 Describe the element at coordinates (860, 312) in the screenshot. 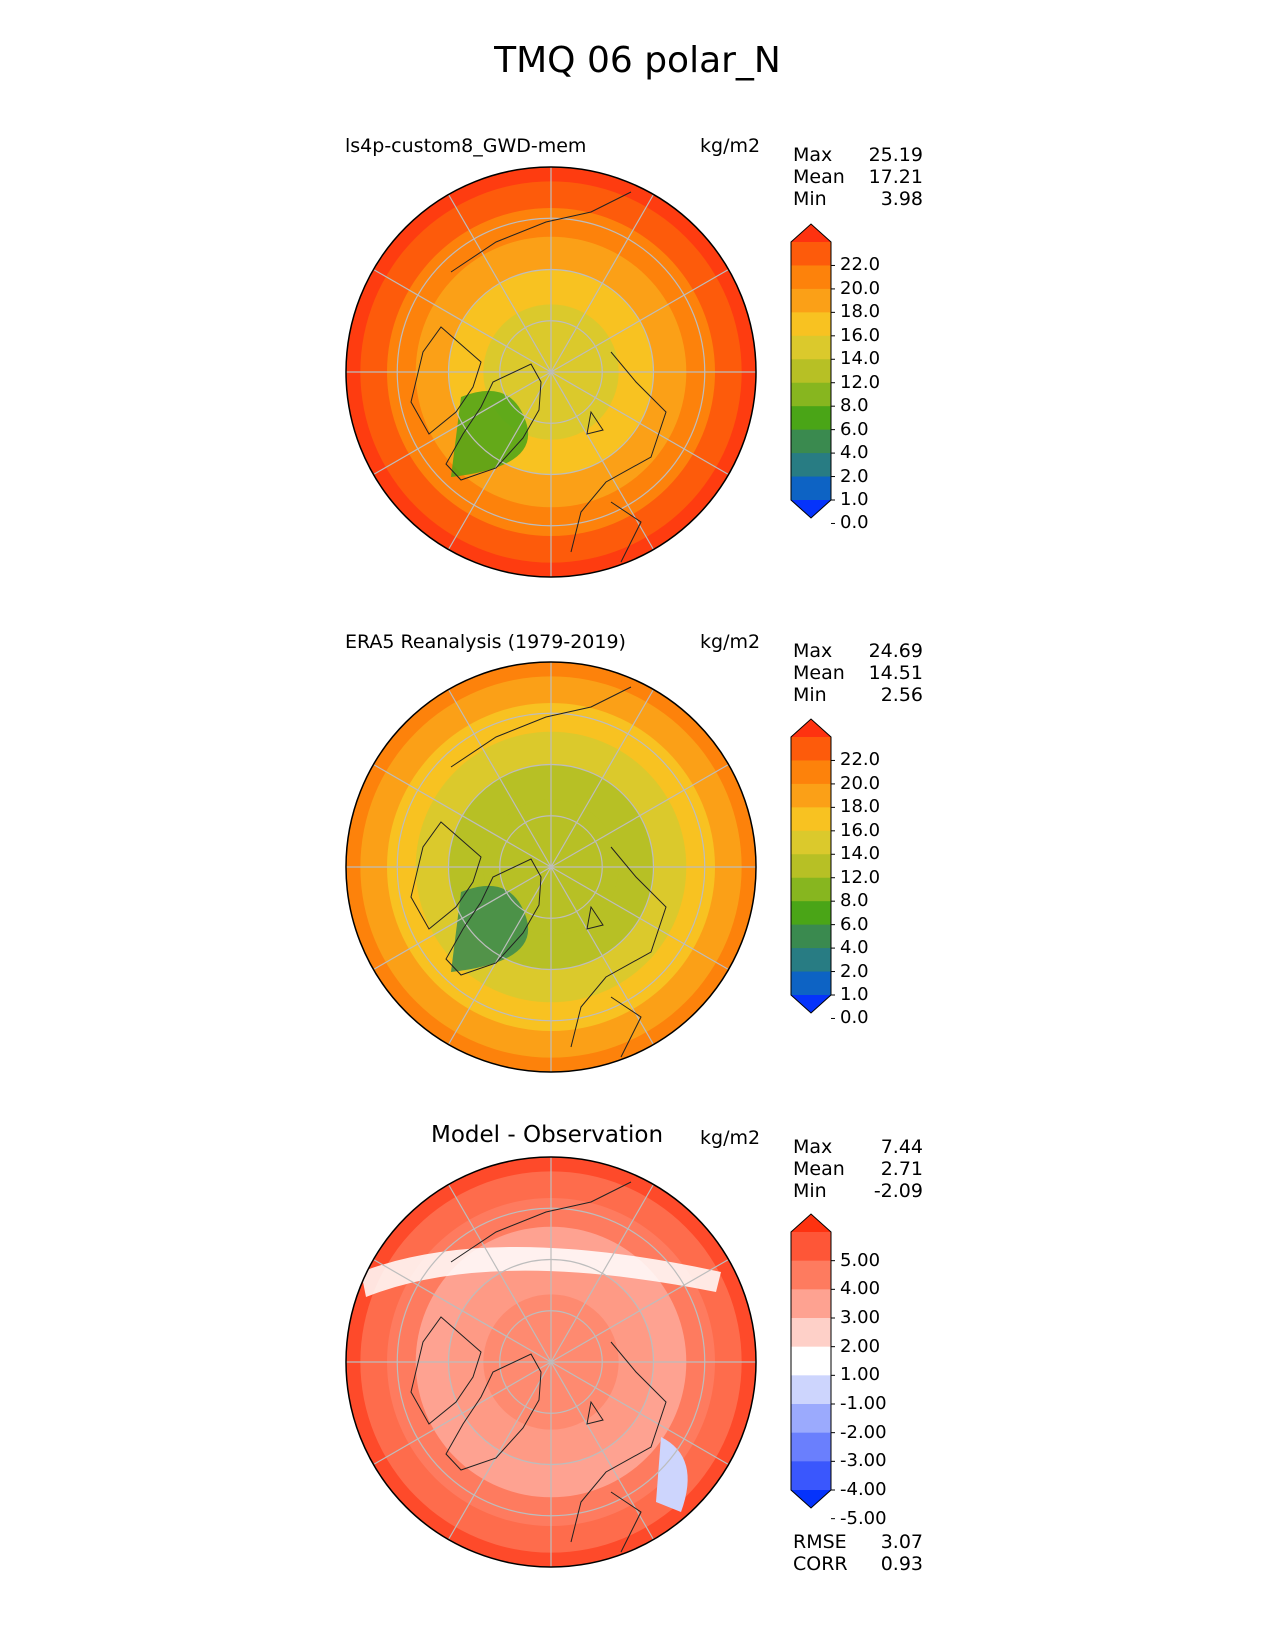

I see `colorbar-tick-label: 18.0` at that location.